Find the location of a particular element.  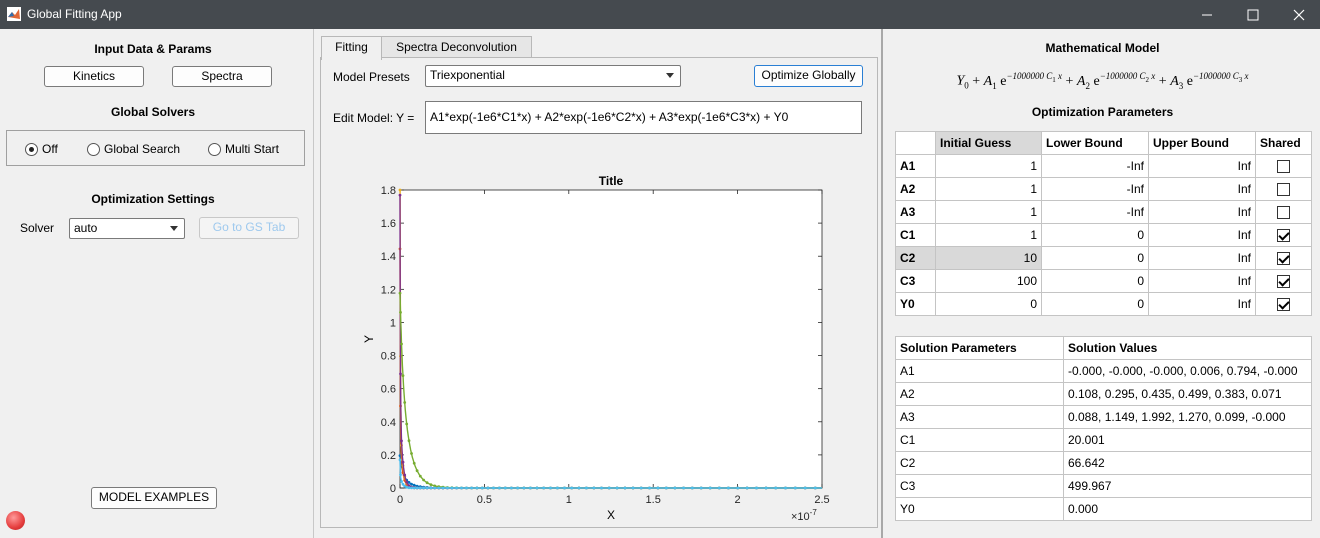

go-to-gs-tab-button: Go to GS Tab is located at coordinates (249, 228).